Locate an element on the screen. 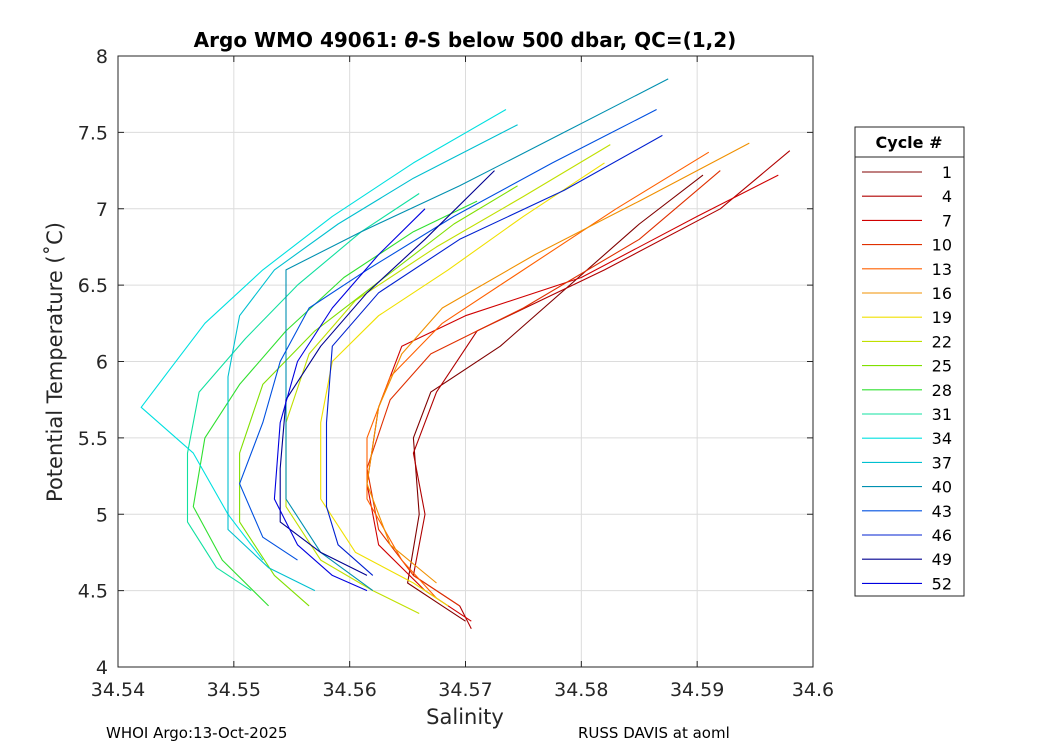 The image size is (1050, 750). y-tick-label: 7.5 is located at coordinates (93, 133).